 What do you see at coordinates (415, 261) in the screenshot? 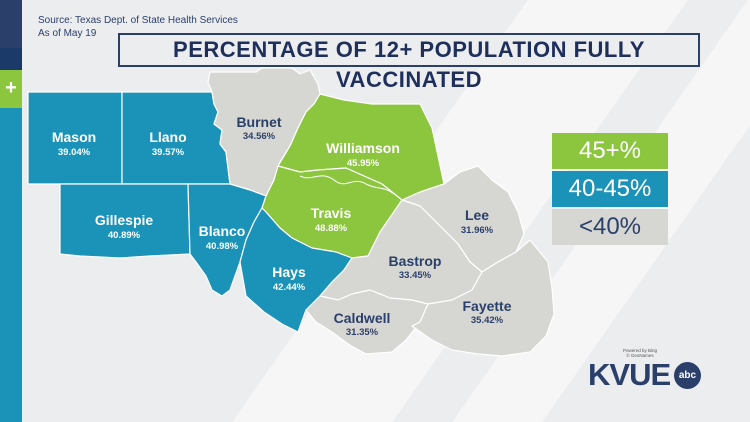
I see `label-bastrop: Bastrop` at bounding box center [415, 261].